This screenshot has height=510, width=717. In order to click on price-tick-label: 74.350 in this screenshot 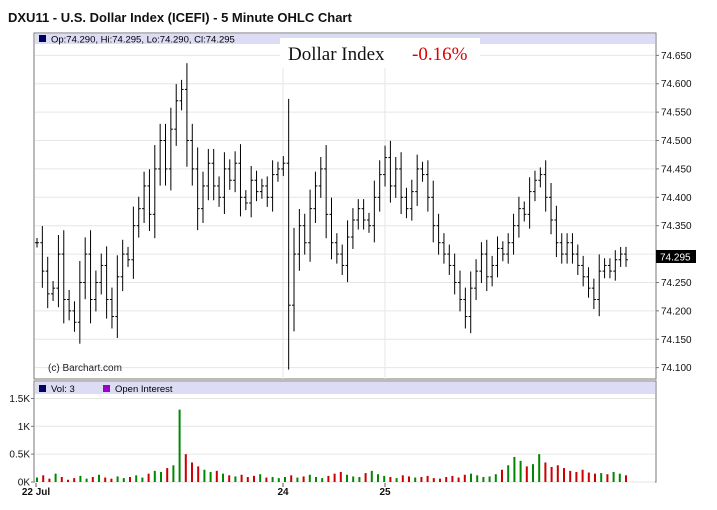, I will do `click(676, 226)`.